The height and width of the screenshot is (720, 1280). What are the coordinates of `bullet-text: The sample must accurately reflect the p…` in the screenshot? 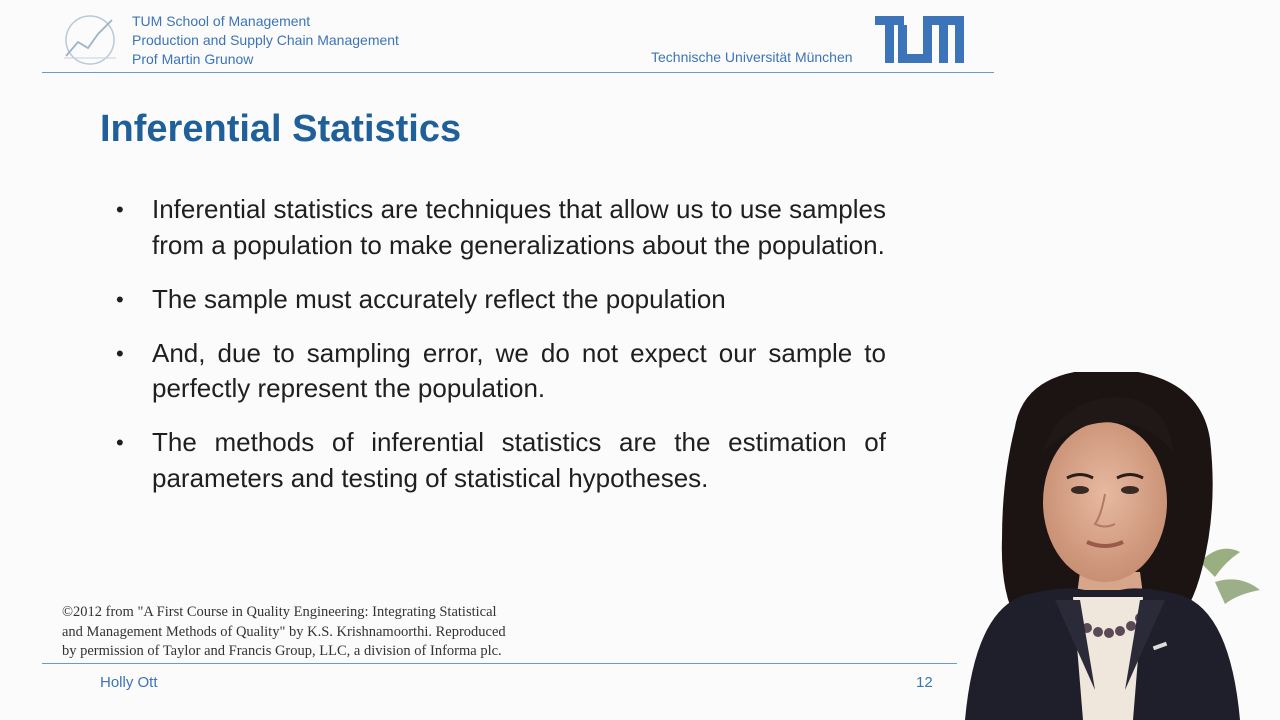 It's located at (439, 298).